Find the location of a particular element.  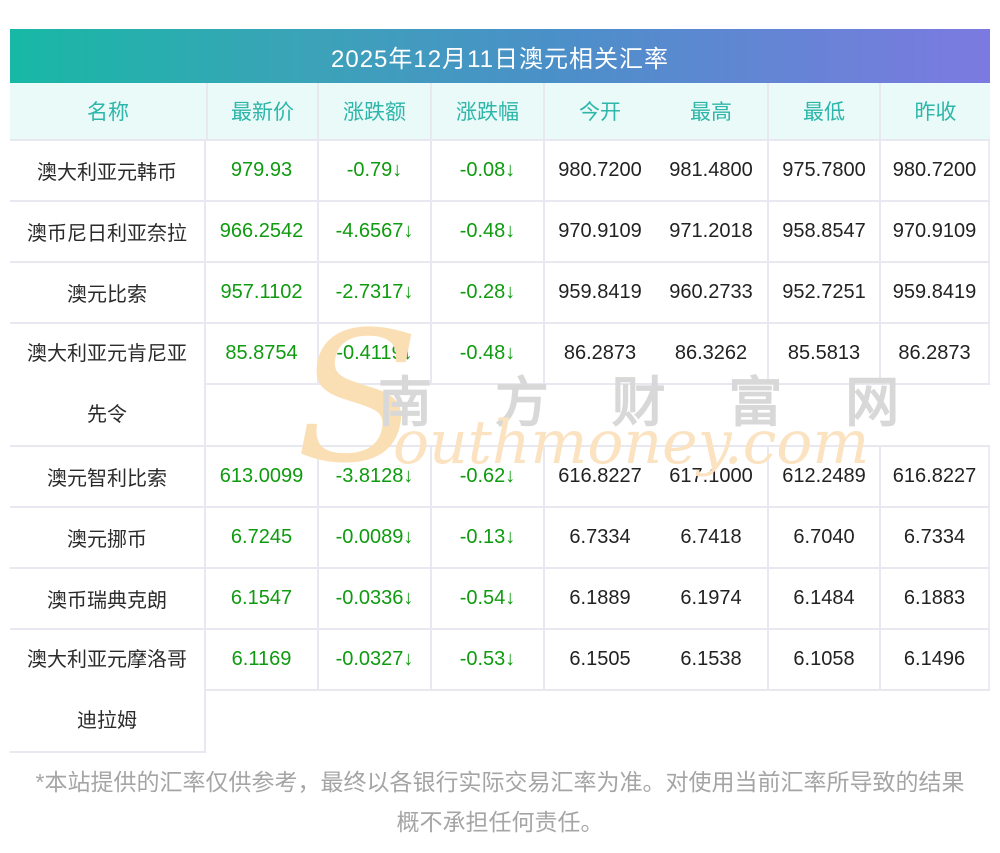

currency-name-line1: 澳元比索 is located at coordinates (107, 295).